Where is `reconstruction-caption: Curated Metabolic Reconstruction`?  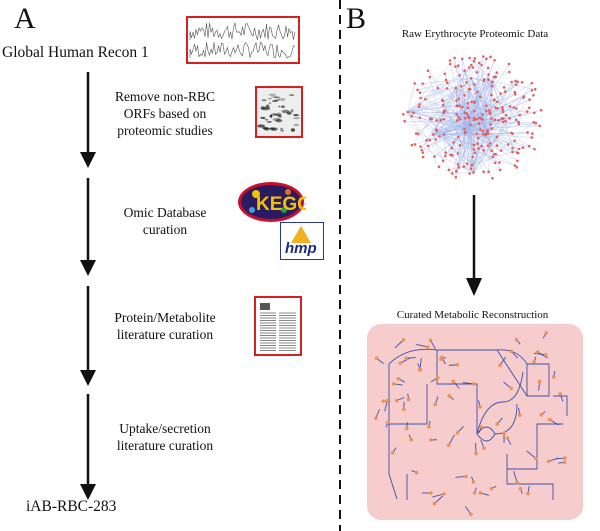
reconstruction-caption: Curated Metabolic Reconstruction is located at coordinates (472, 315).